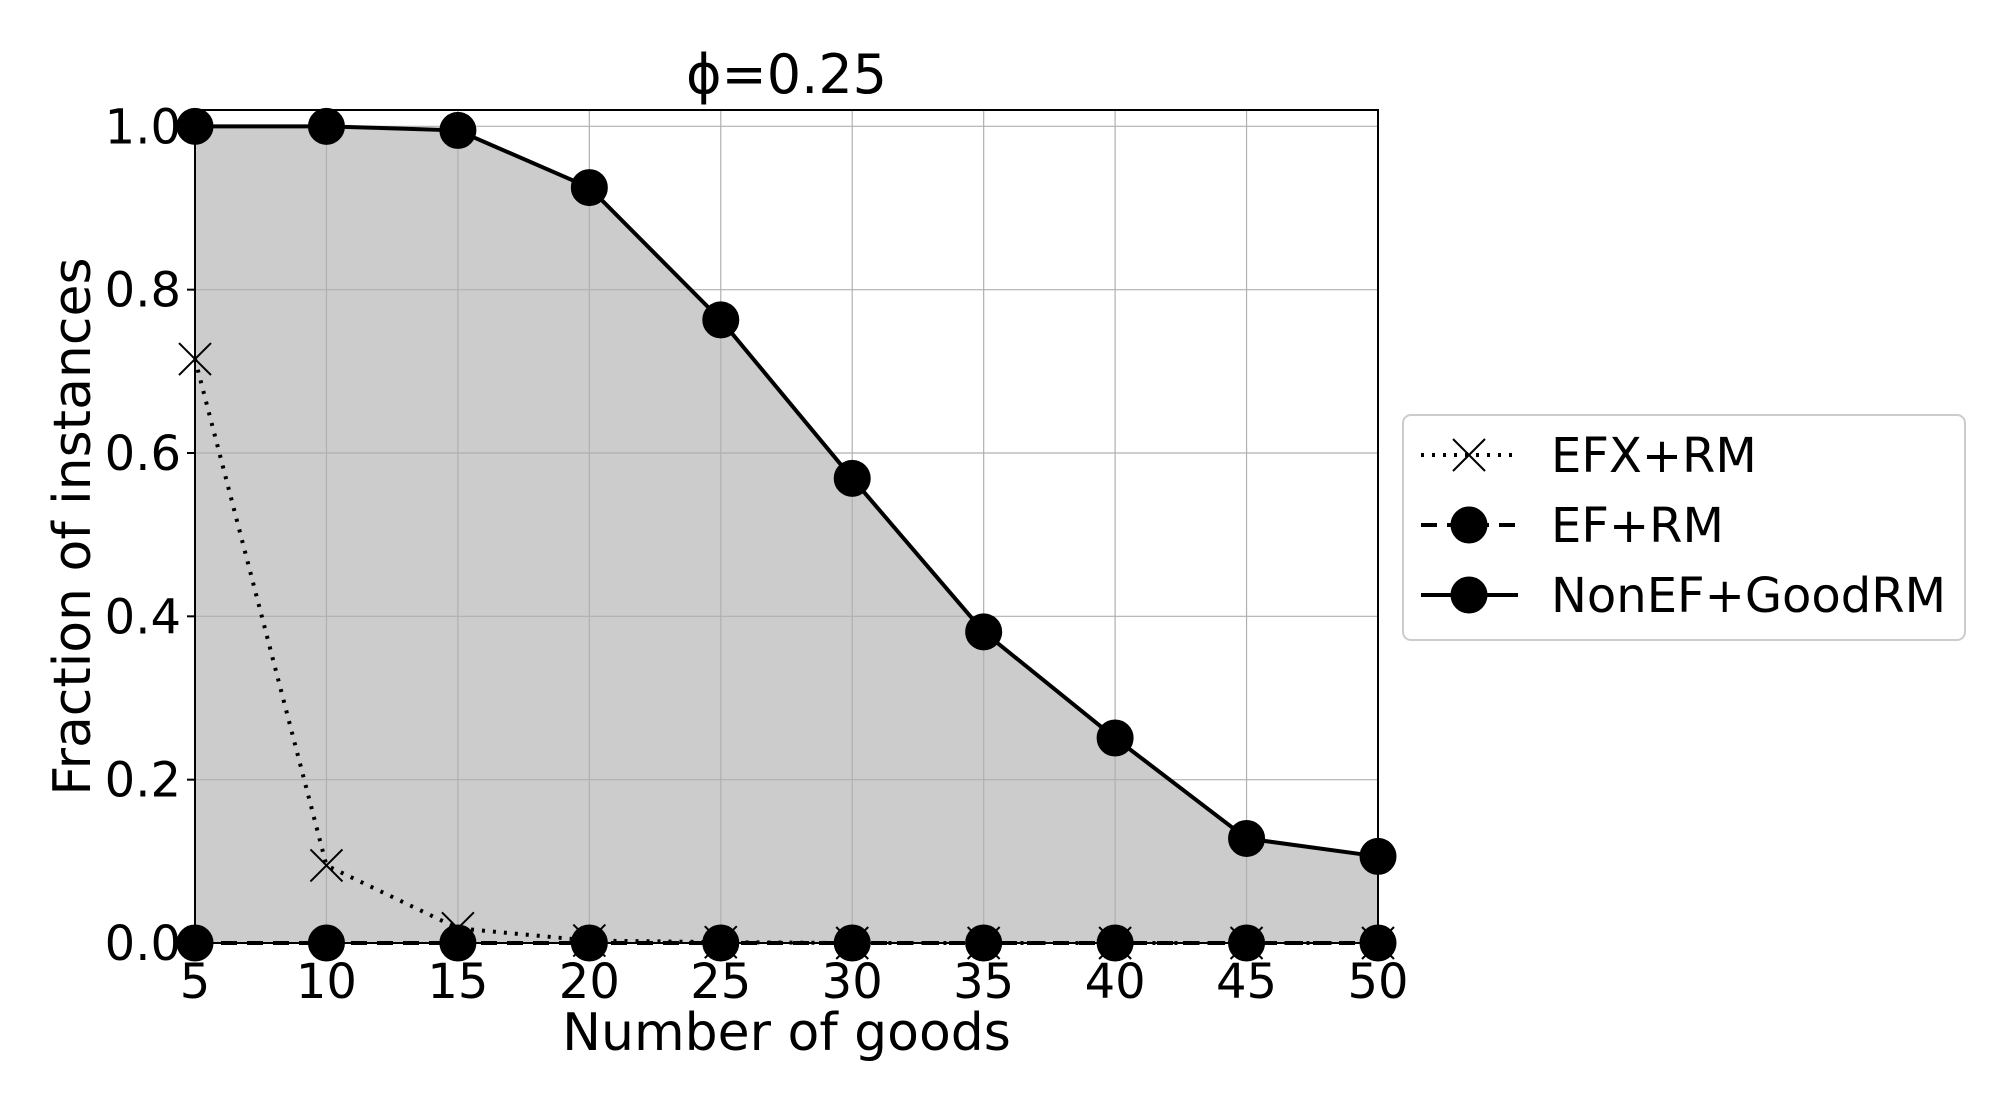 This screenshot has height=1100, width=2000. I want to click on y-tick-label: 0.6, so click(143, 454).